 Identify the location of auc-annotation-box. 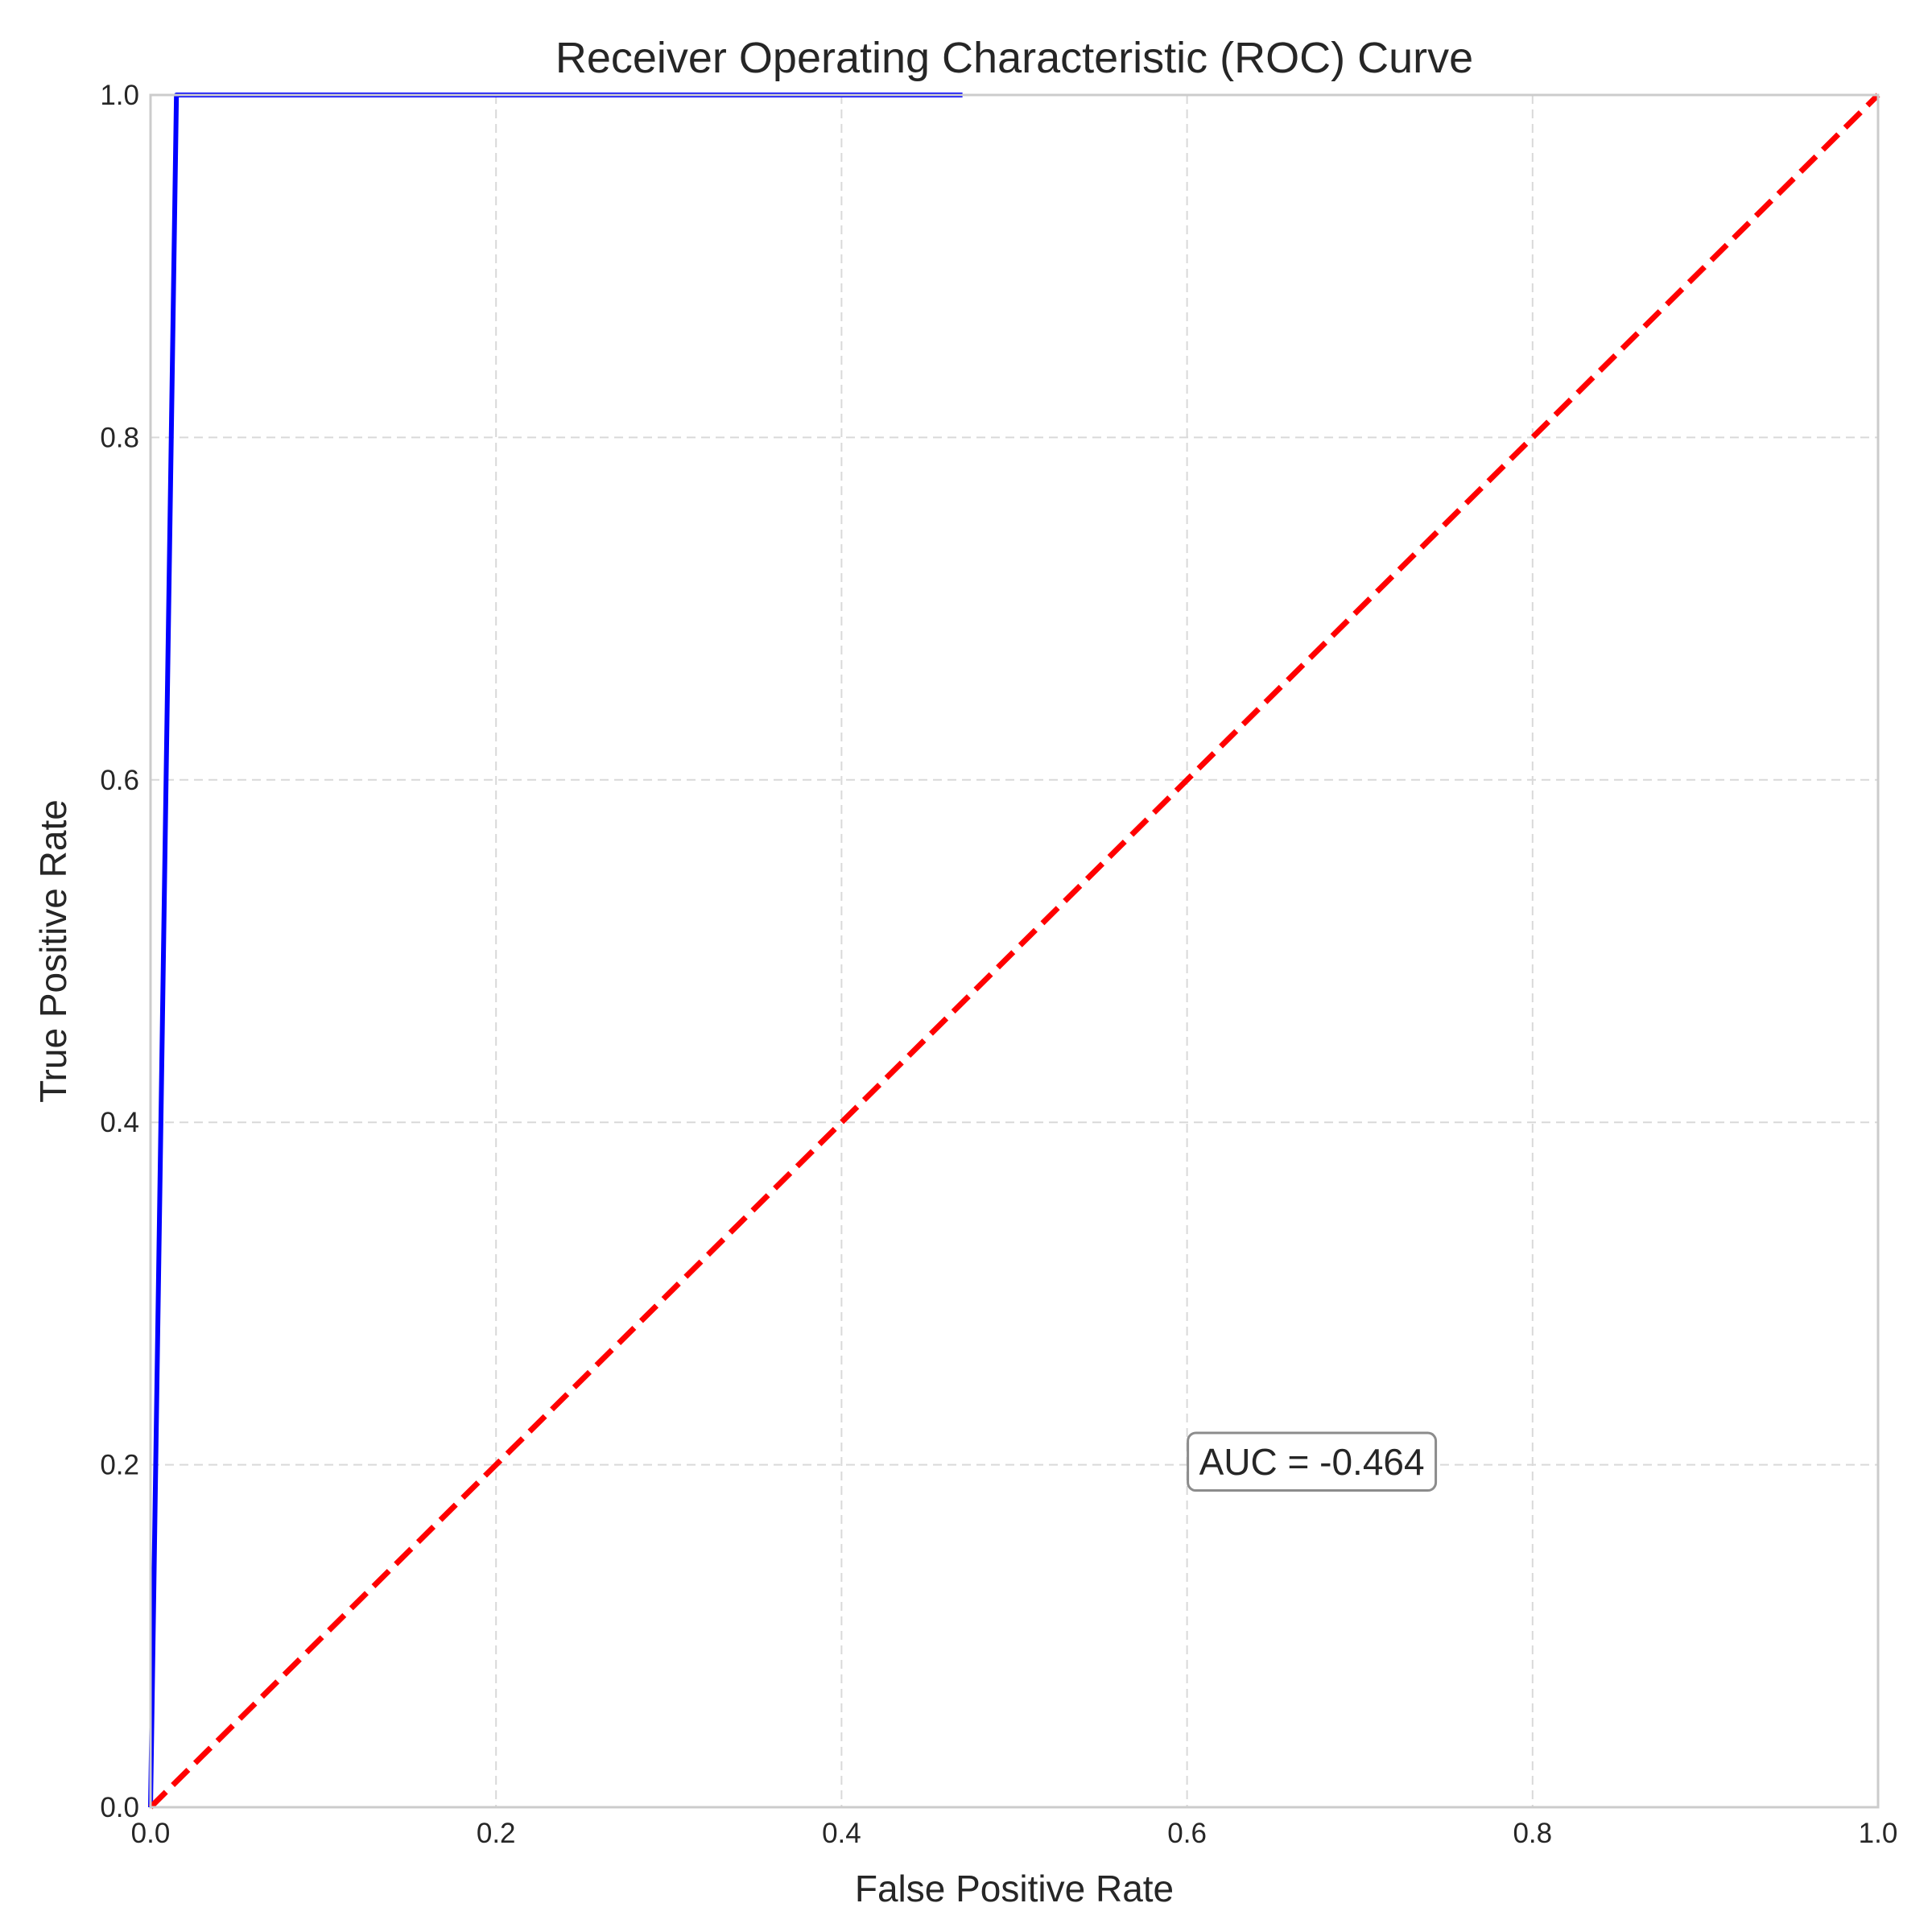
(1312, 1461).